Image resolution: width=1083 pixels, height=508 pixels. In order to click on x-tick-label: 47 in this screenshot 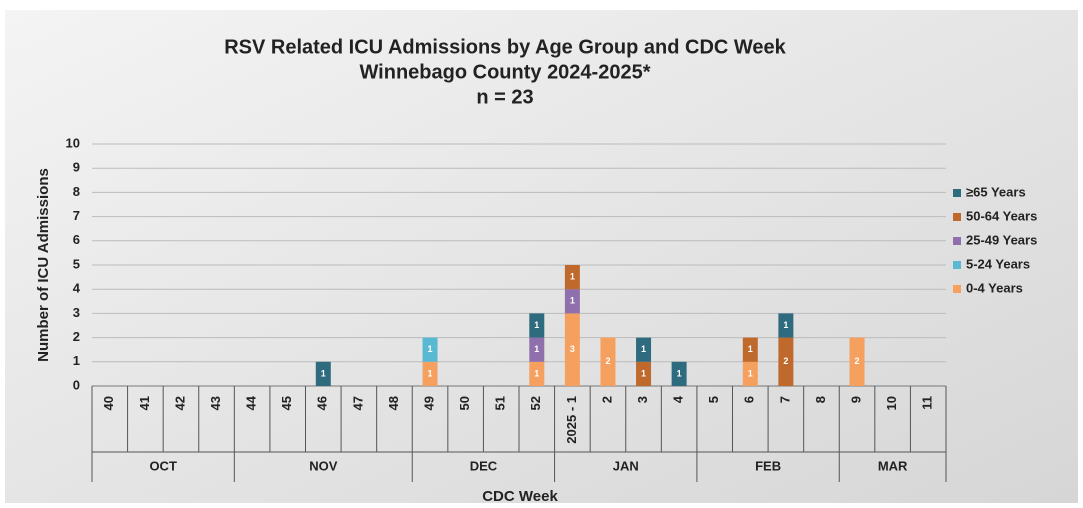, I will do `click(357, 403)`.